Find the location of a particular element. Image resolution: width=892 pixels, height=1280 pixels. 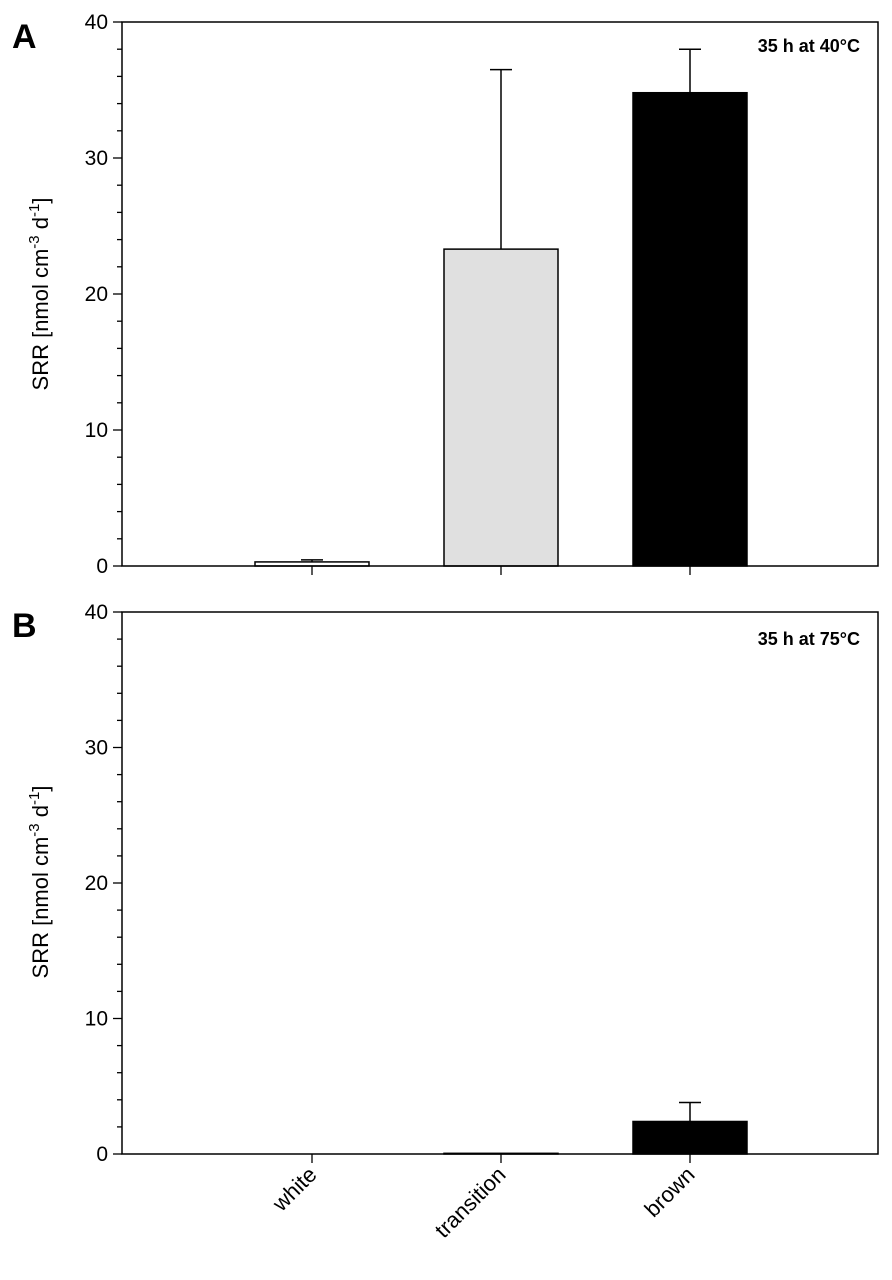

panel-b-ytick-label: 10 is located at coordinates (96, 1019).